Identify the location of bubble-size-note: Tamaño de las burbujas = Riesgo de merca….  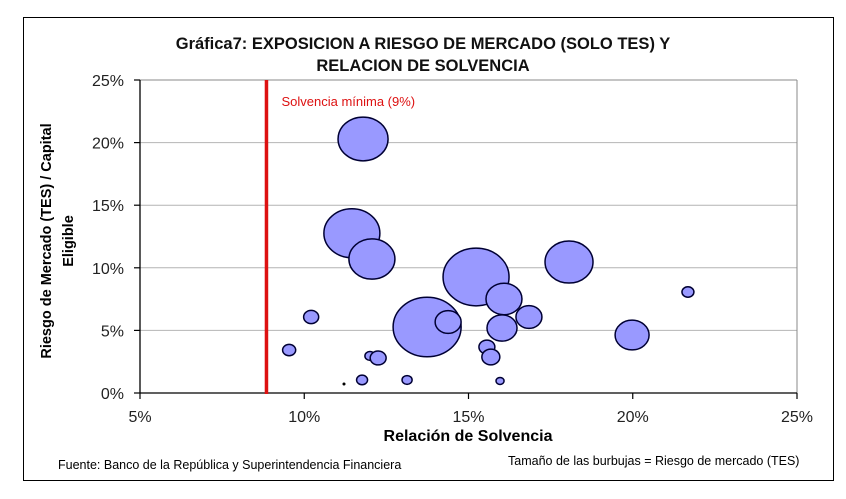
(654, 461).